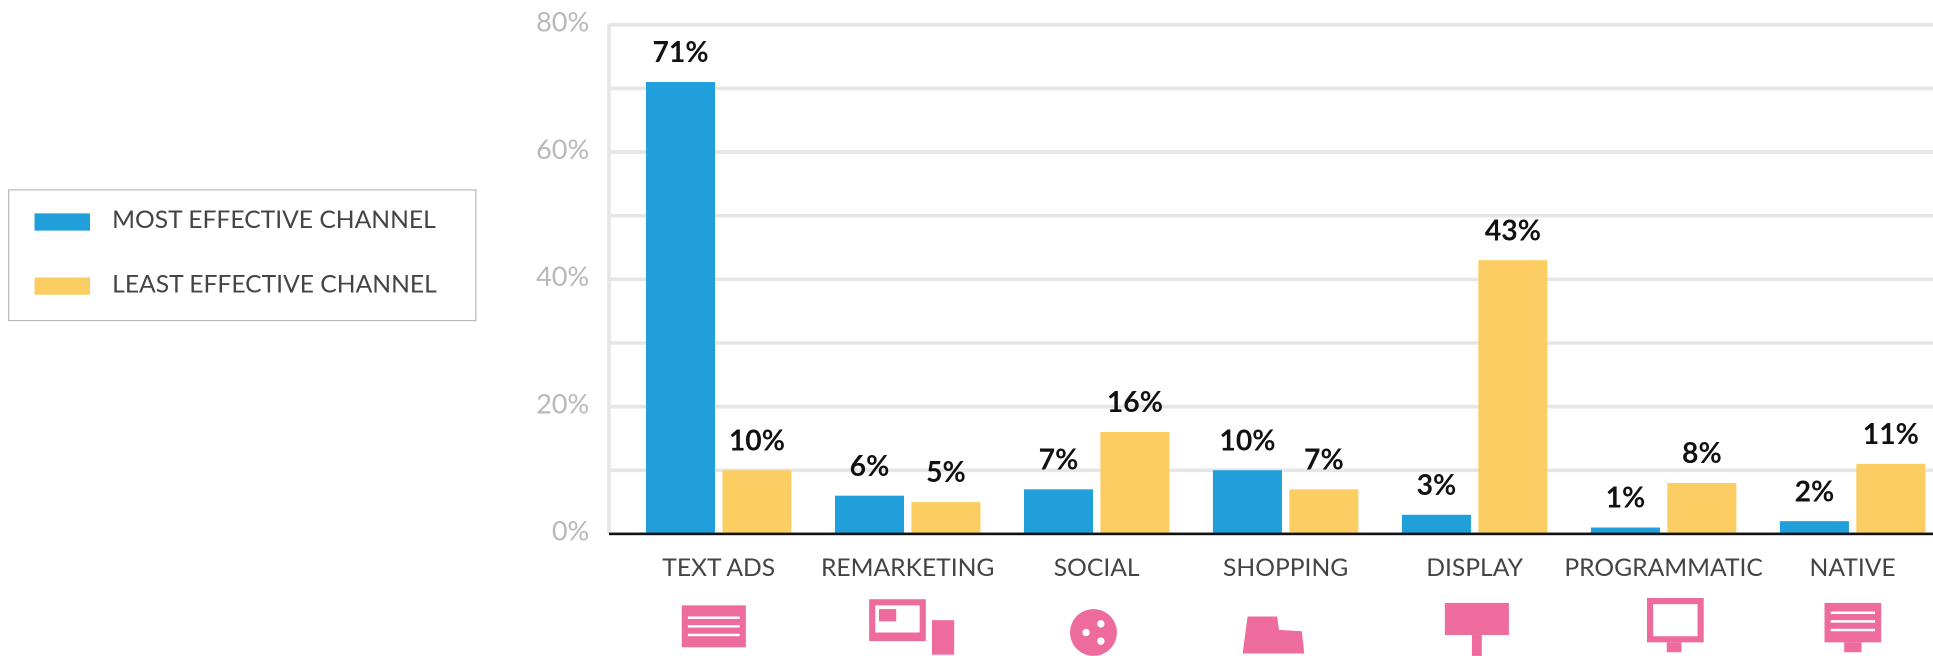  Describe the element at coordinates (1815, 491) in the screenshot. I see `value-label: 2%` at that location.